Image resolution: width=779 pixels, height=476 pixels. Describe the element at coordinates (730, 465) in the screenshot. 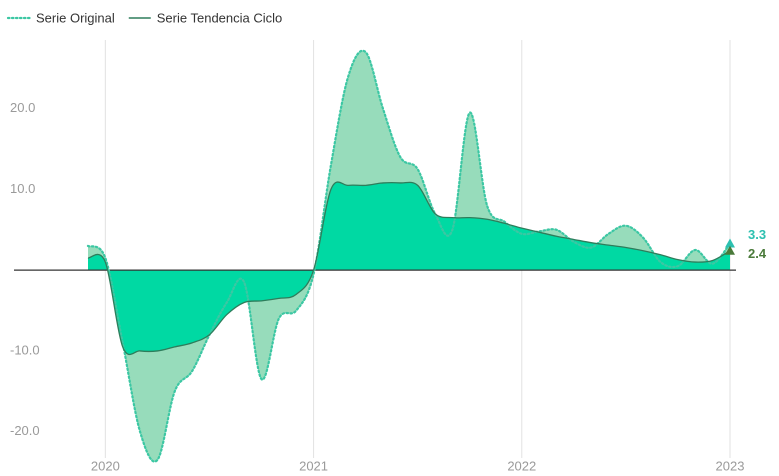

I see `x-tick-label: 2023` at that location.